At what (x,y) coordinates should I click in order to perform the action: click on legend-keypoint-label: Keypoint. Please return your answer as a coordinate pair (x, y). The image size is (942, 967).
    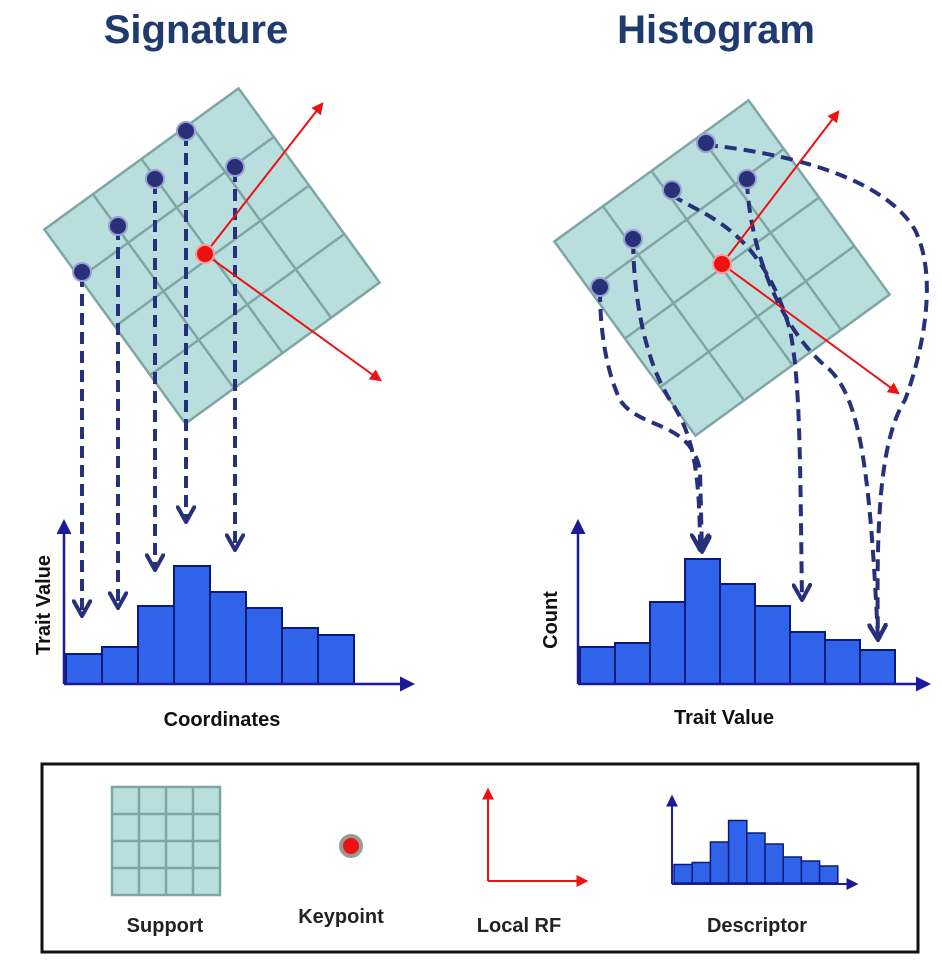
    Looking at the image, I should click on (341, 917).